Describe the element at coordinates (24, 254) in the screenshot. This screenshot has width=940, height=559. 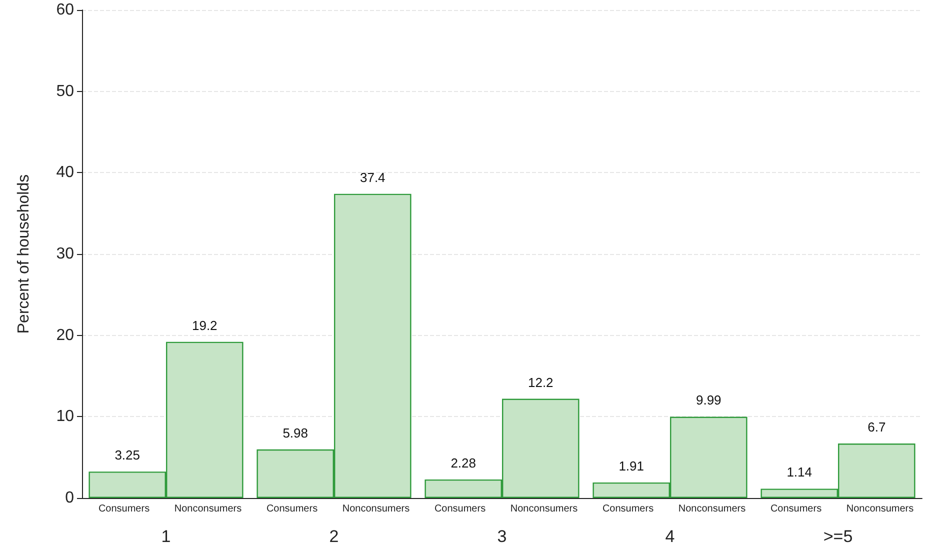
I see `y-axis-title: Percent of households` at that location.